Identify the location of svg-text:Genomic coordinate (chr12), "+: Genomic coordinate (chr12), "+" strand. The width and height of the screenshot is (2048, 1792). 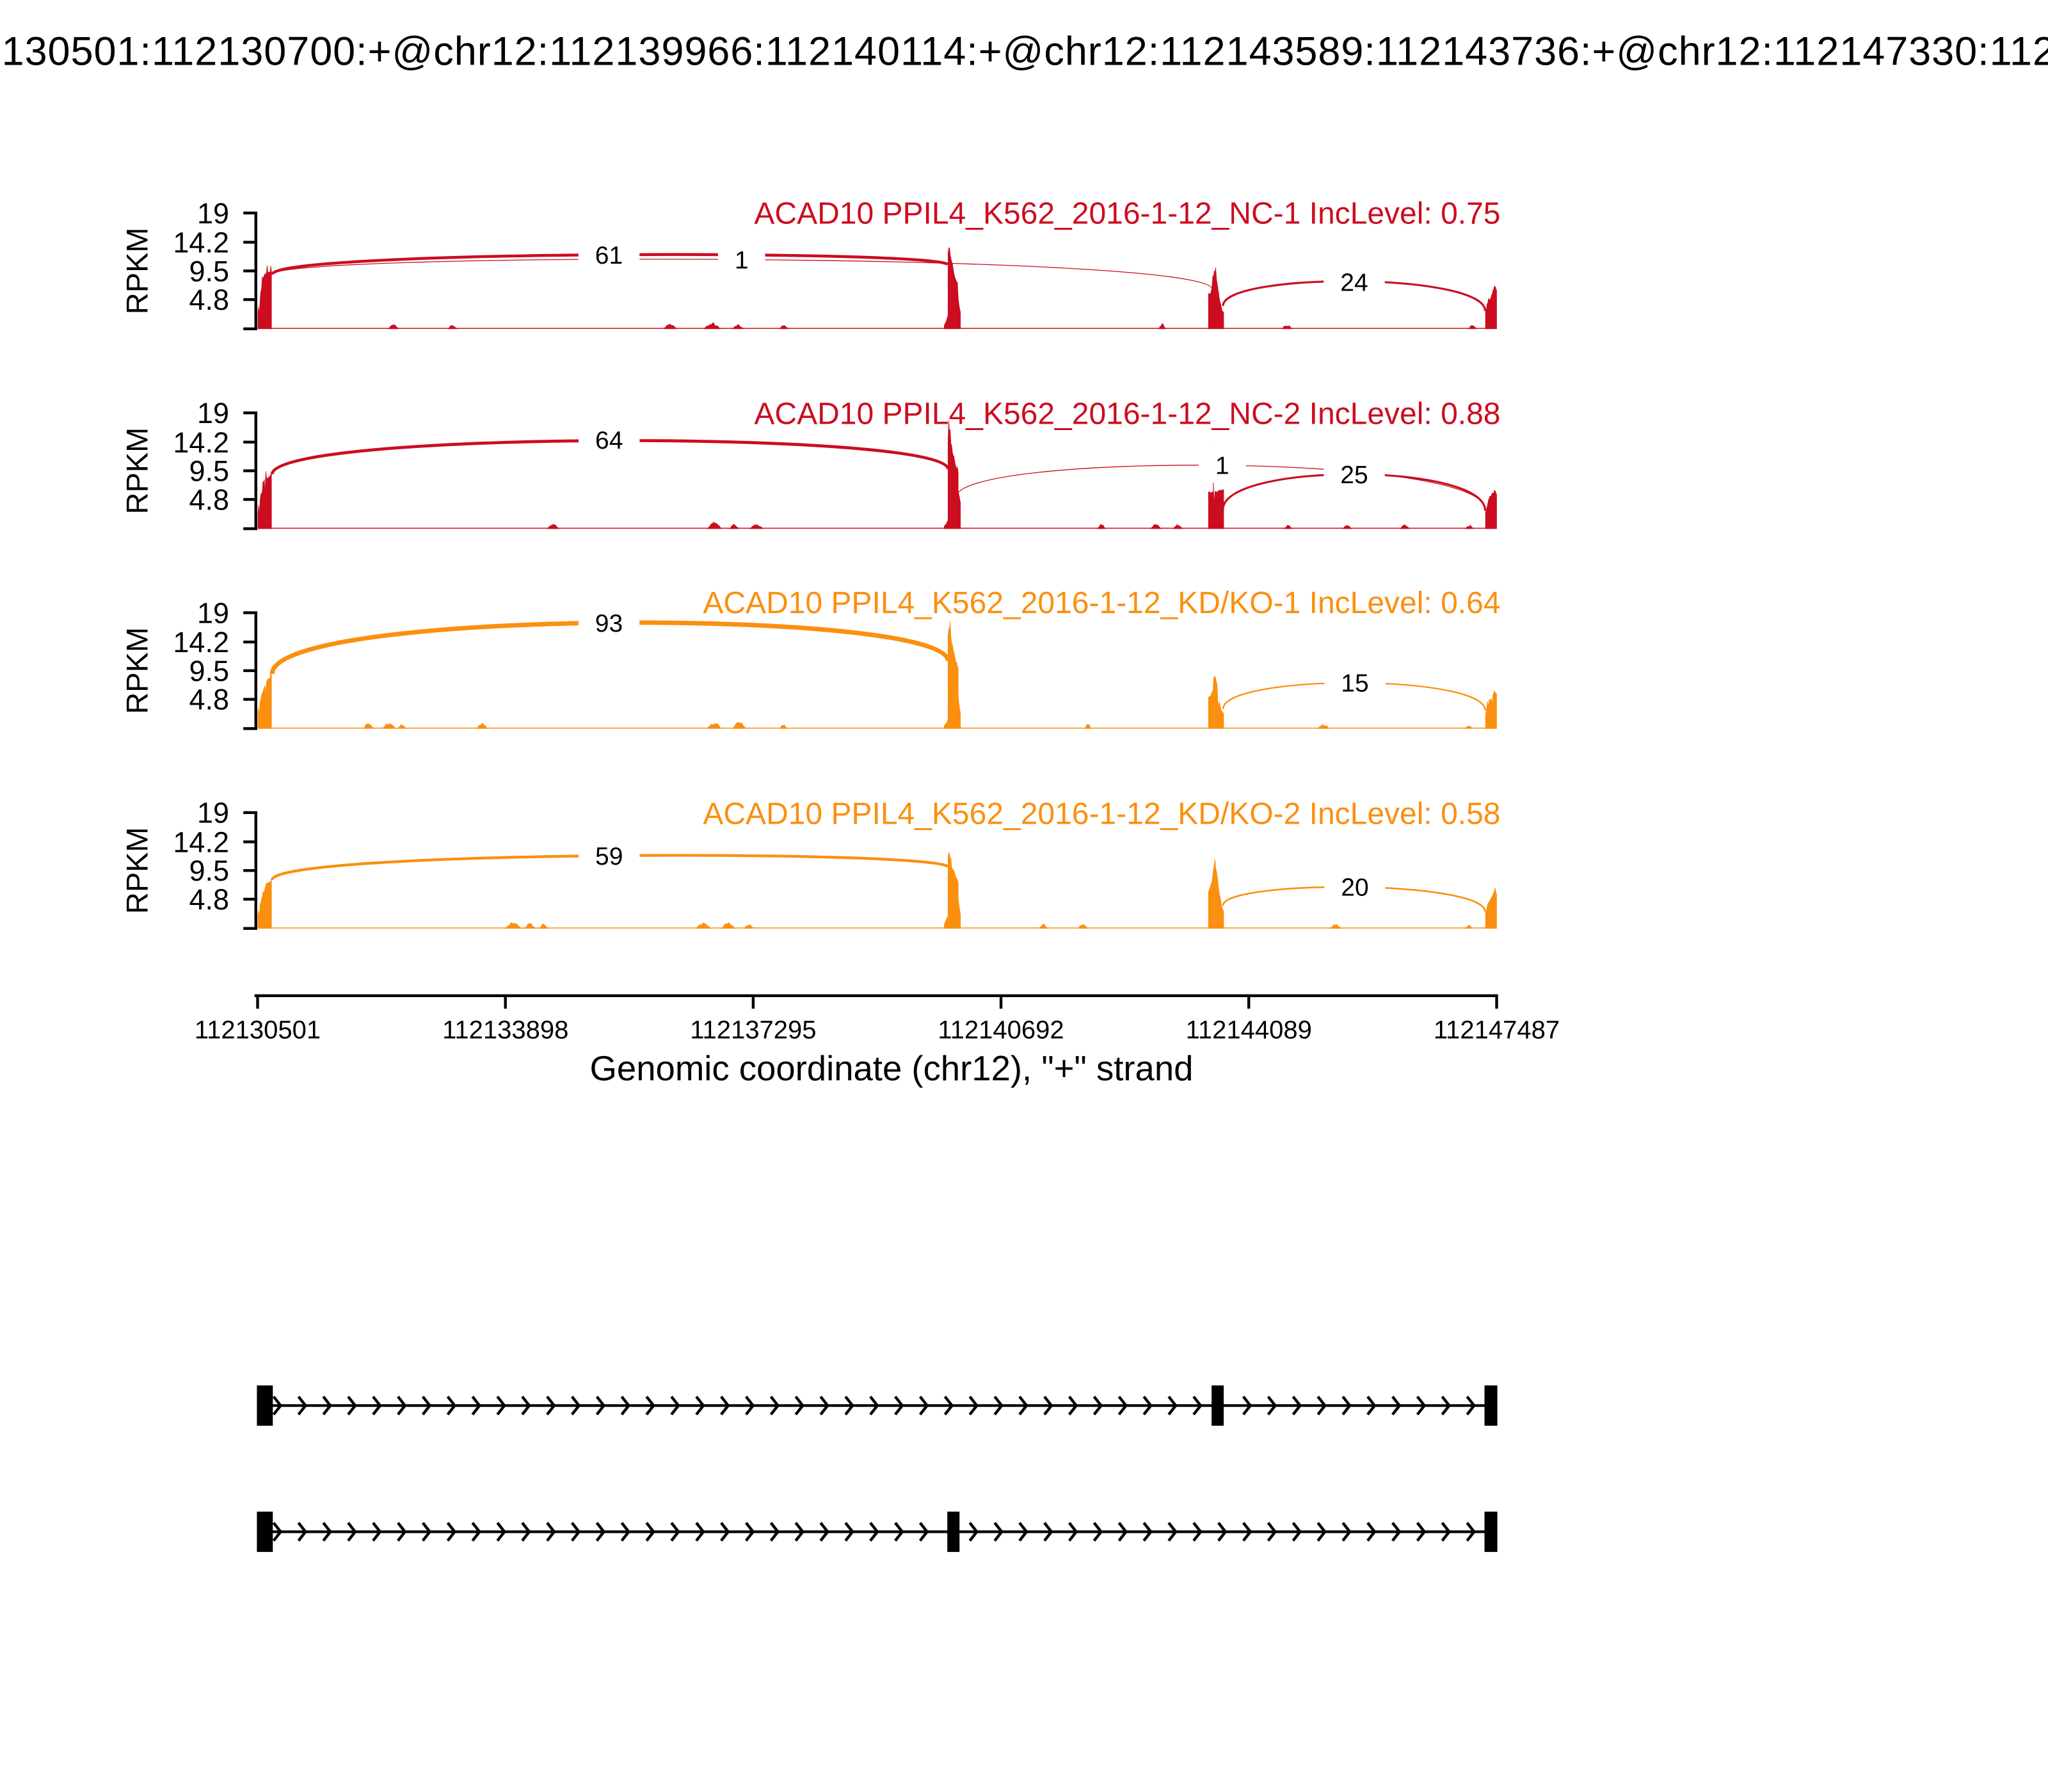
(892, 1068).